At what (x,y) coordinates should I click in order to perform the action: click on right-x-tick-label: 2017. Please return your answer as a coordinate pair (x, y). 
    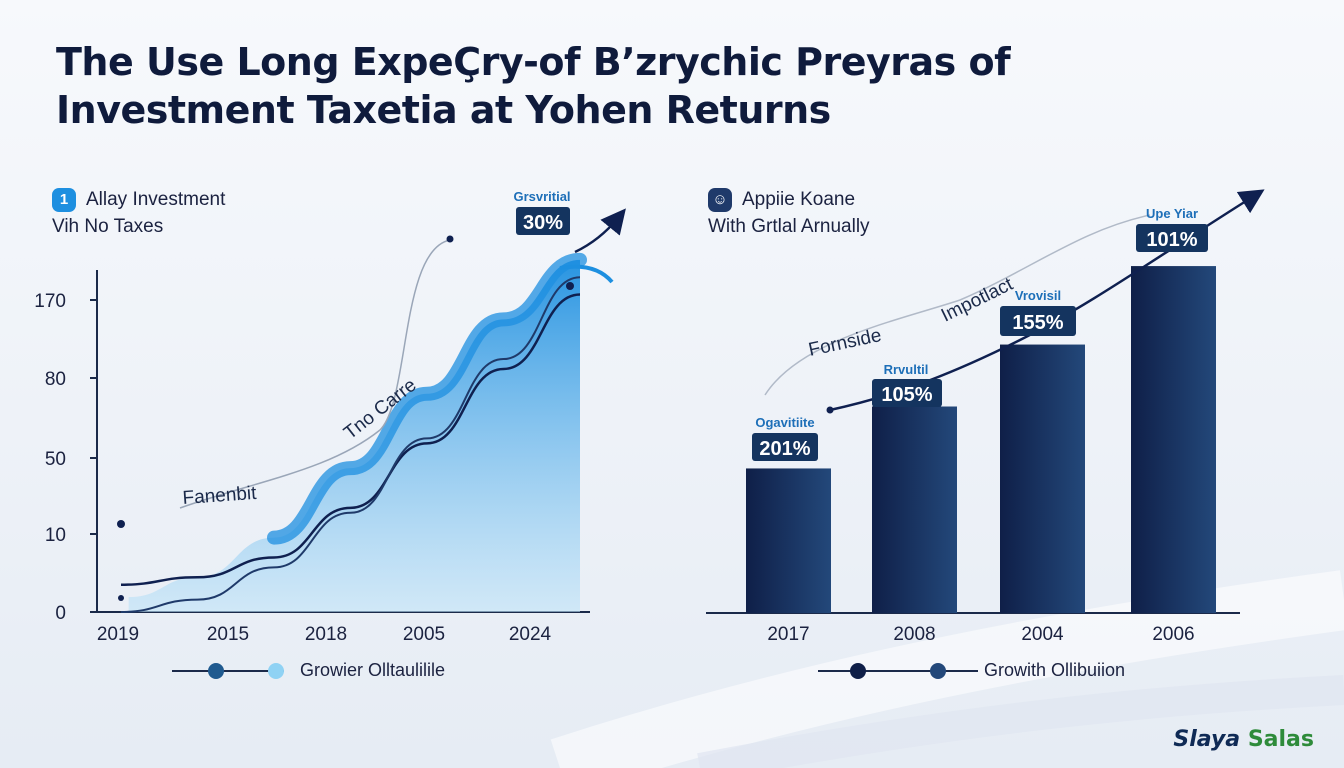
    Looking at the image, I should click on (788, 634).